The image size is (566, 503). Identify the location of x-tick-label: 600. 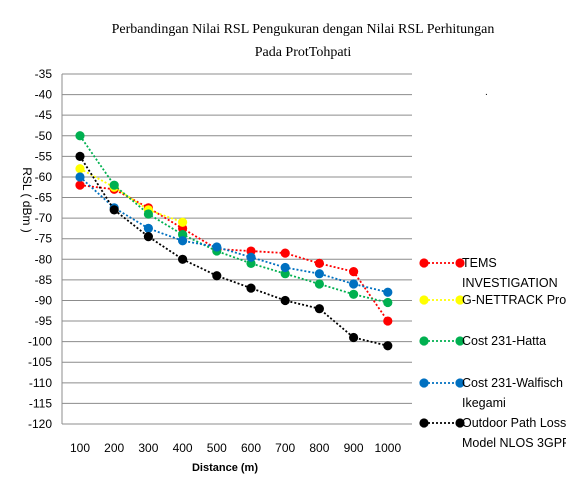
(251, 448).